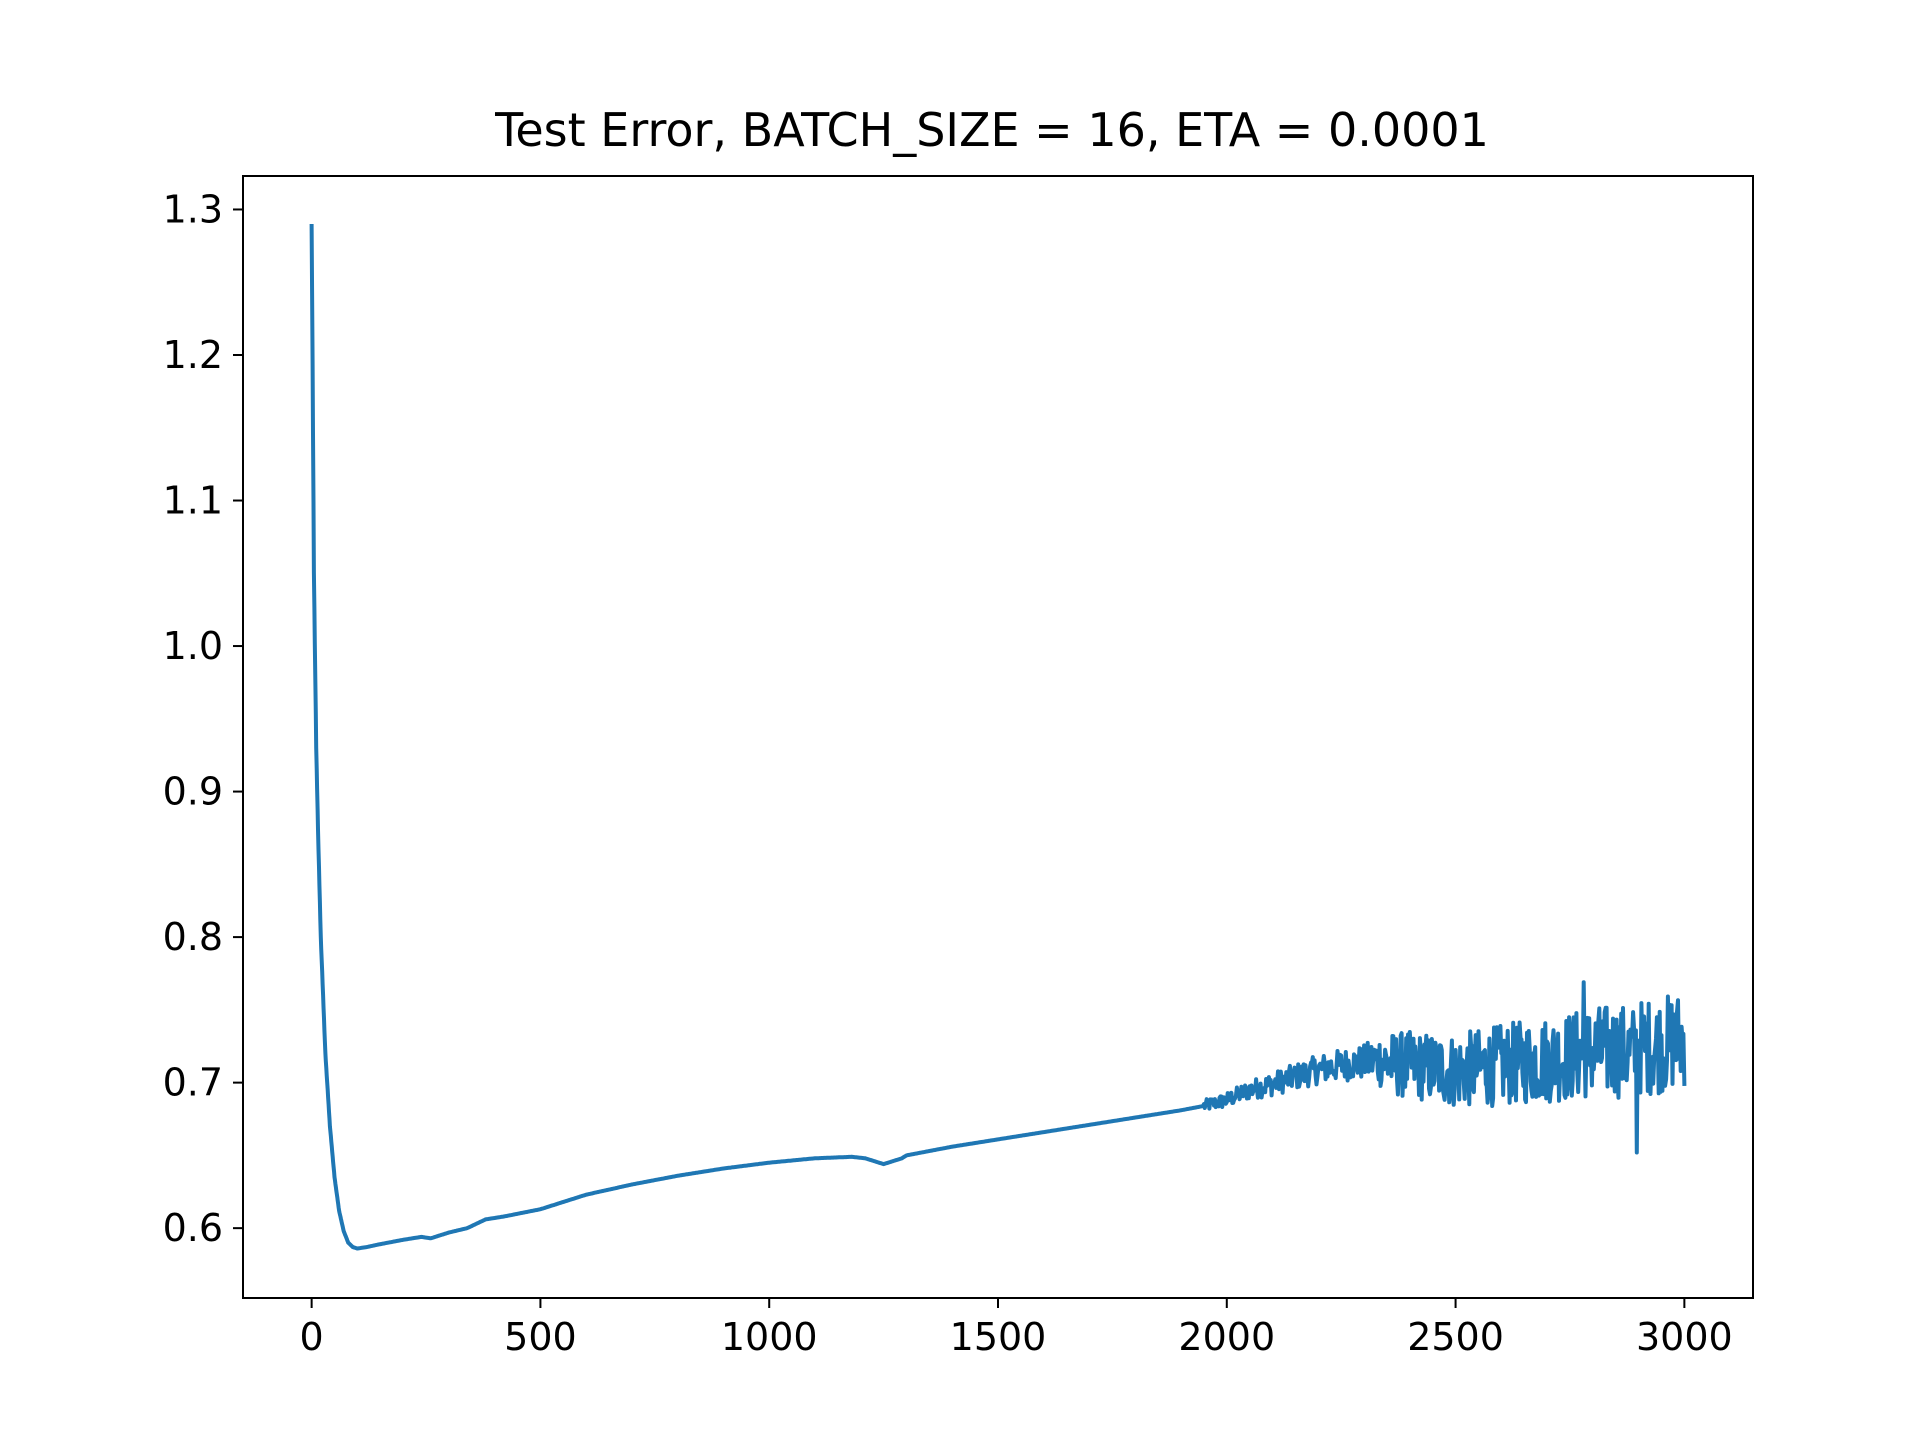 The height and width of the screenshot is (1440, 1920). What do you see at coordinates (193, 501) in the screenshot?
I see `y-tick-label: 1.1` at bounding box center [193, 501].